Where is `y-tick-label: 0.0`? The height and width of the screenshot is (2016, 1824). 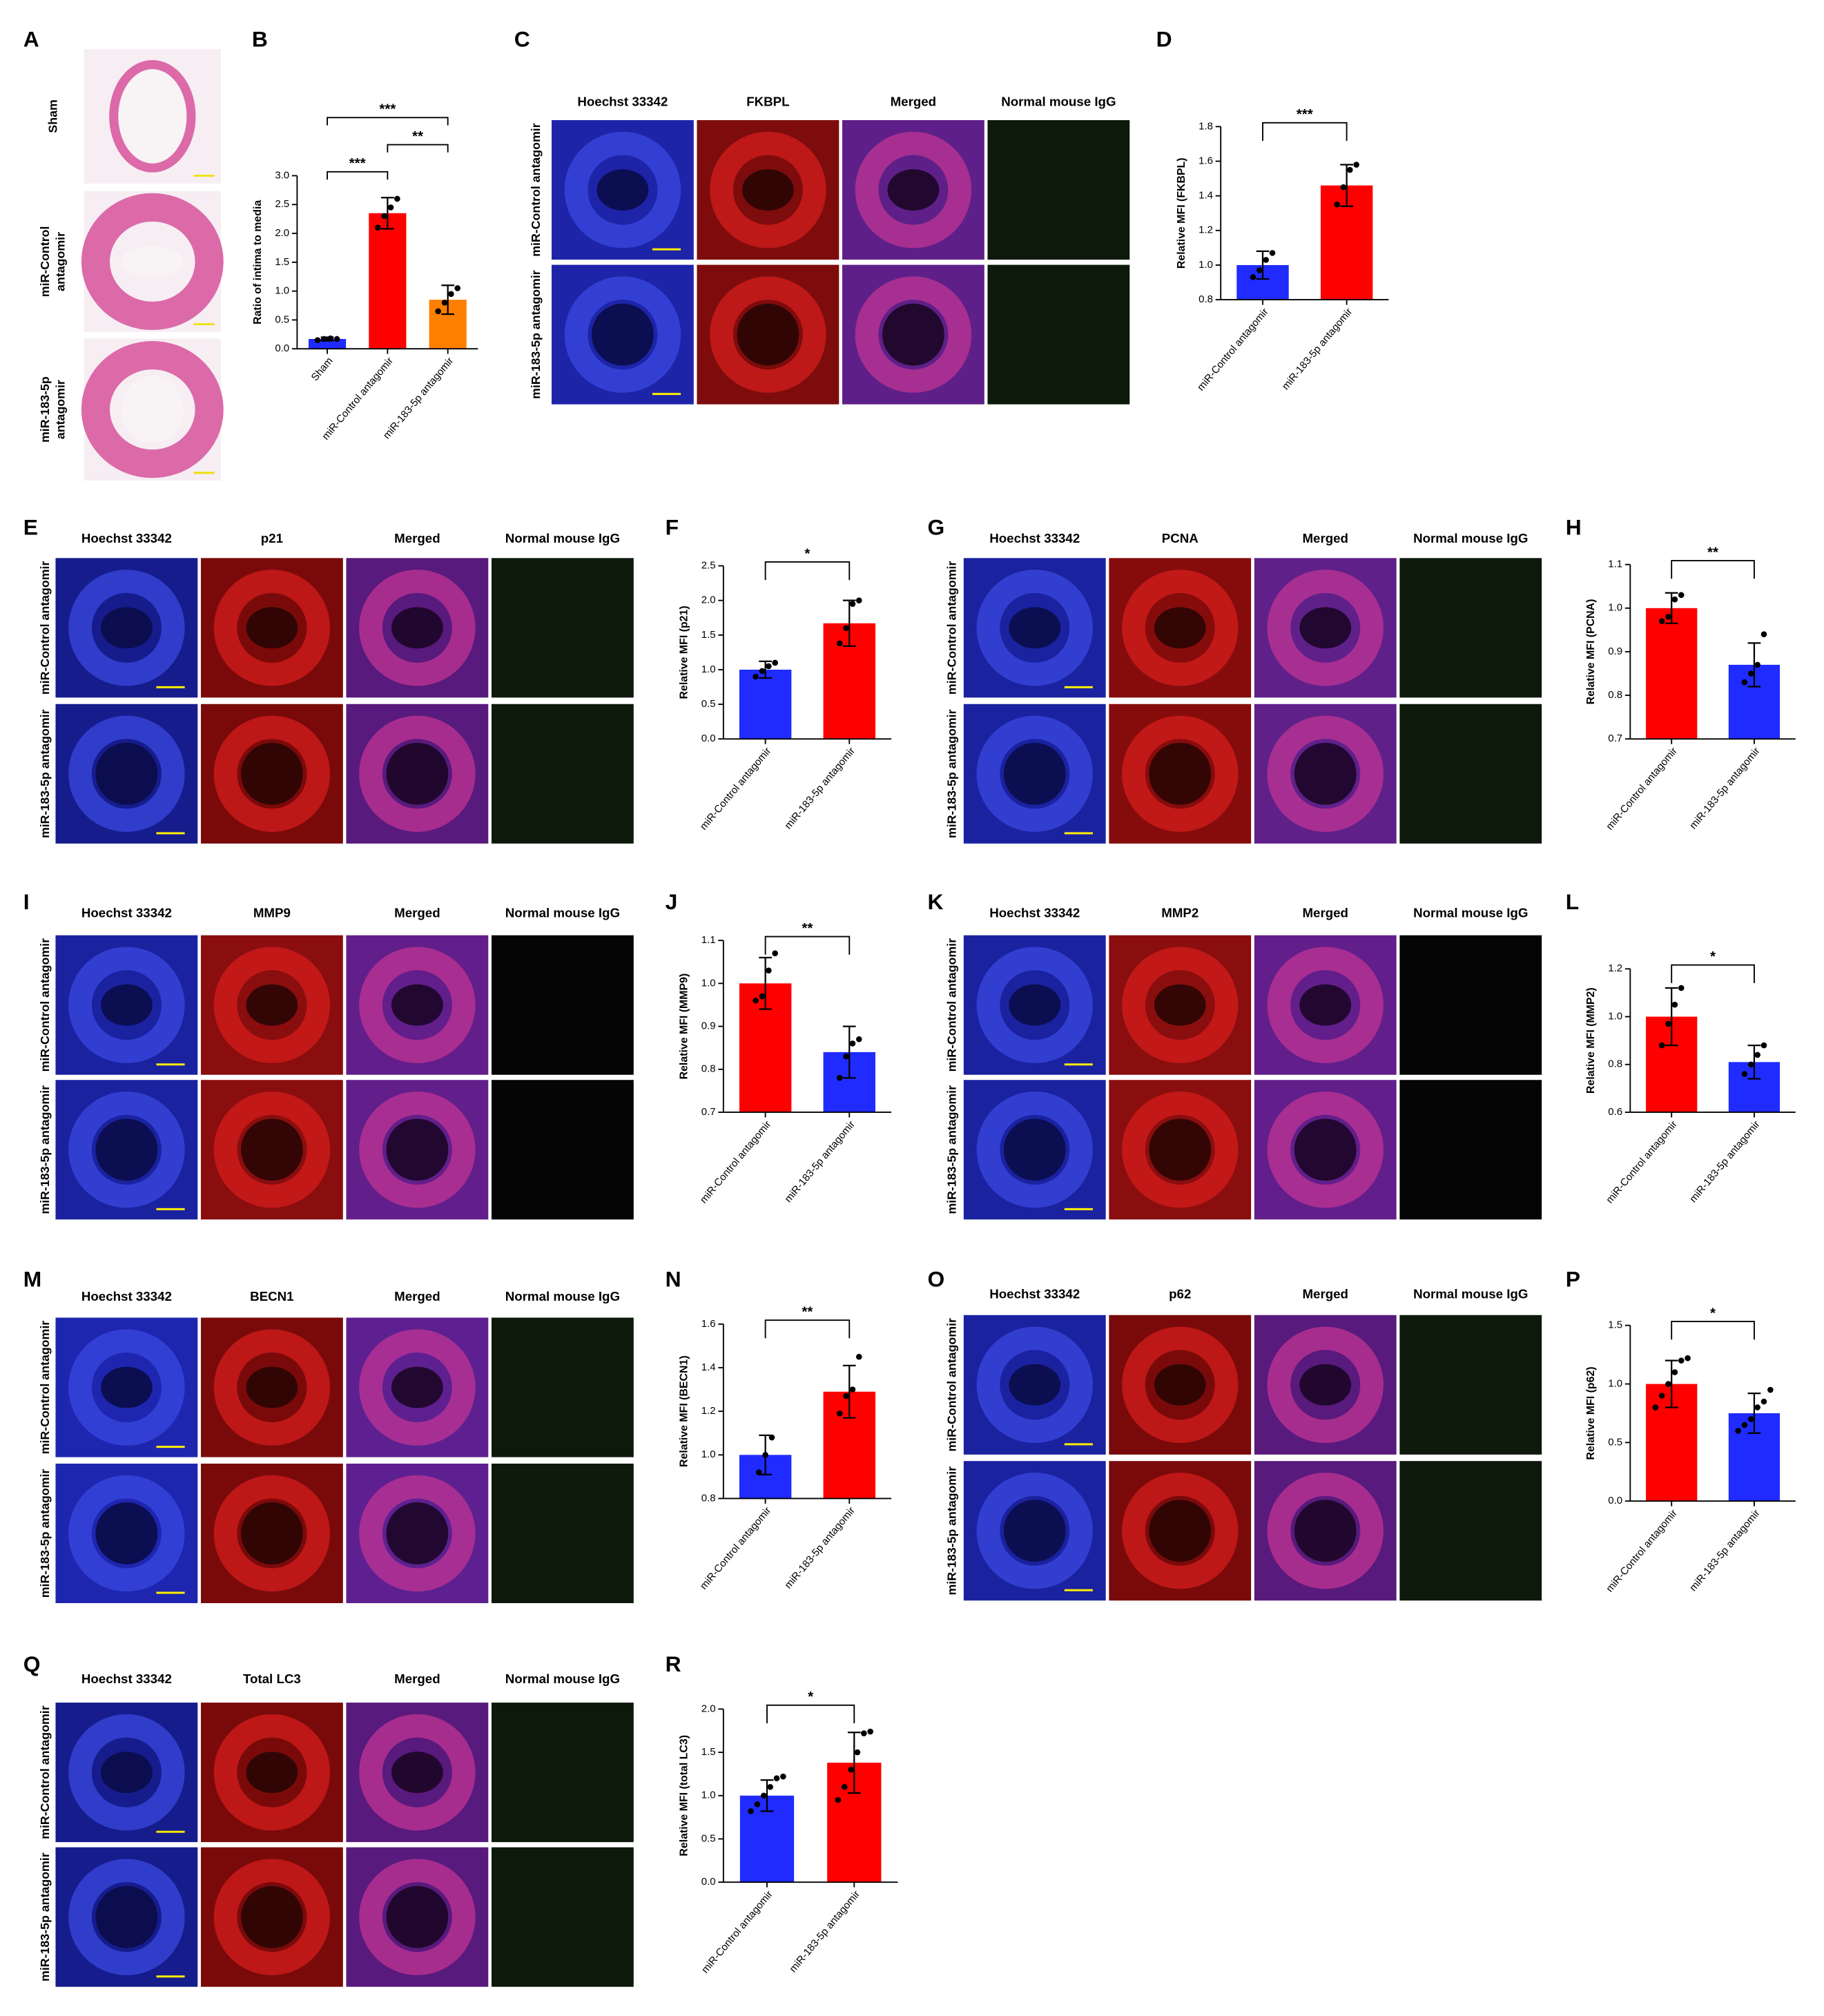
y-tick-label: 0.0 is located at coordinates (708, 739).